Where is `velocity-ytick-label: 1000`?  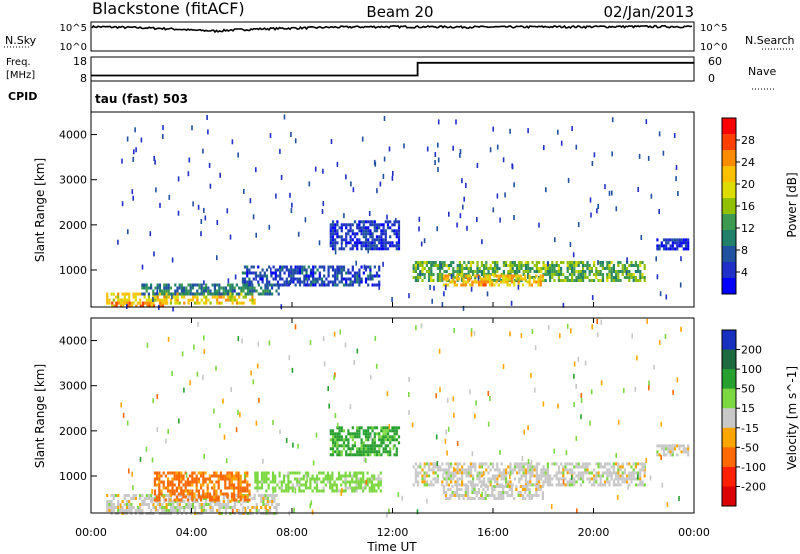 velocity-ytick-label: 1000 is located at coordinates (73, 476).